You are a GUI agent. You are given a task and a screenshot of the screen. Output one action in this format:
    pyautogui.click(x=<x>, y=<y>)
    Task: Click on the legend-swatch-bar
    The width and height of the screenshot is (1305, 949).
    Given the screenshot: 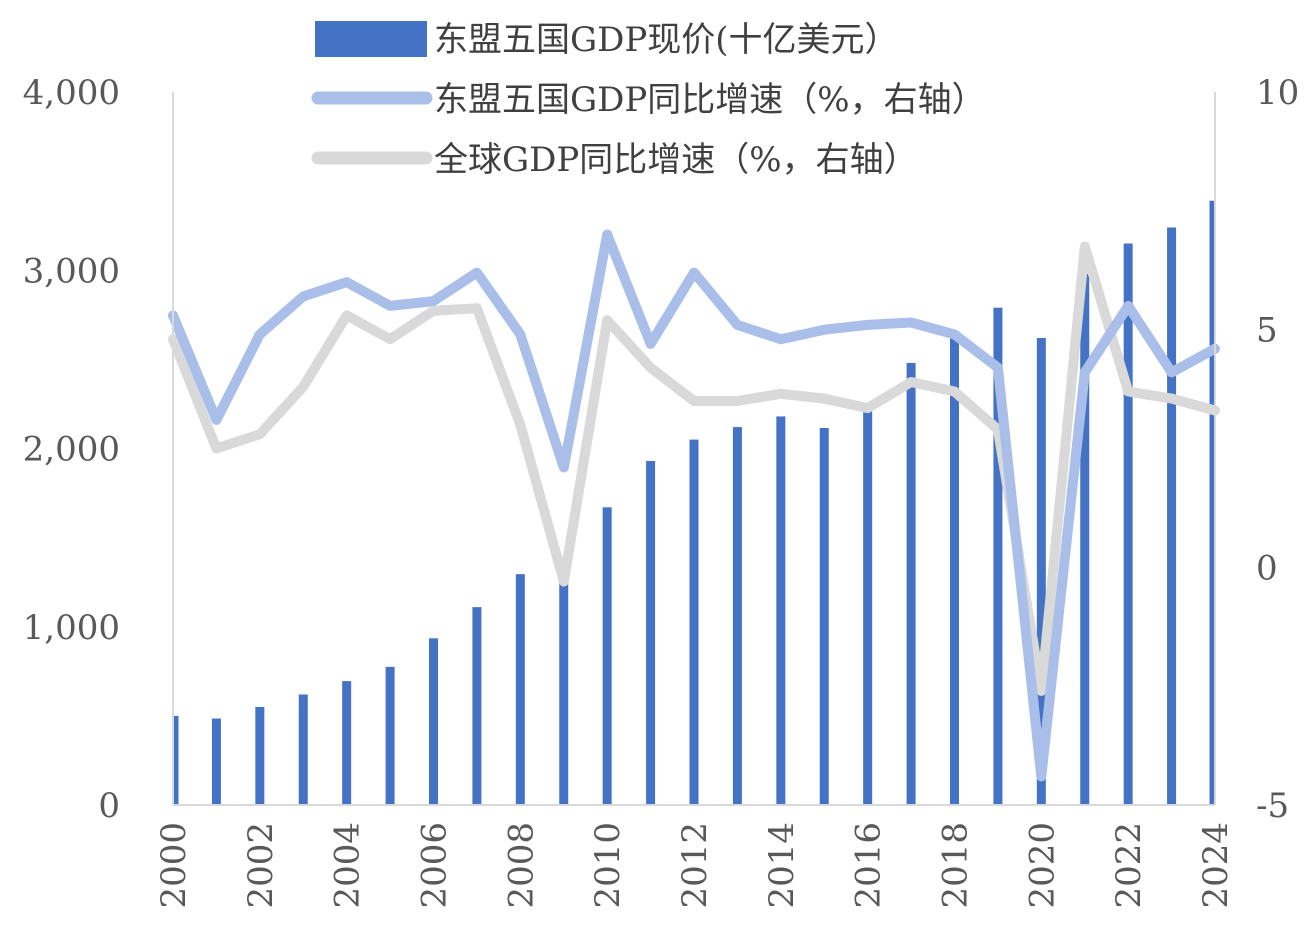 What is the action you would take?
    pyautogui.click(x=371, y=39)
    